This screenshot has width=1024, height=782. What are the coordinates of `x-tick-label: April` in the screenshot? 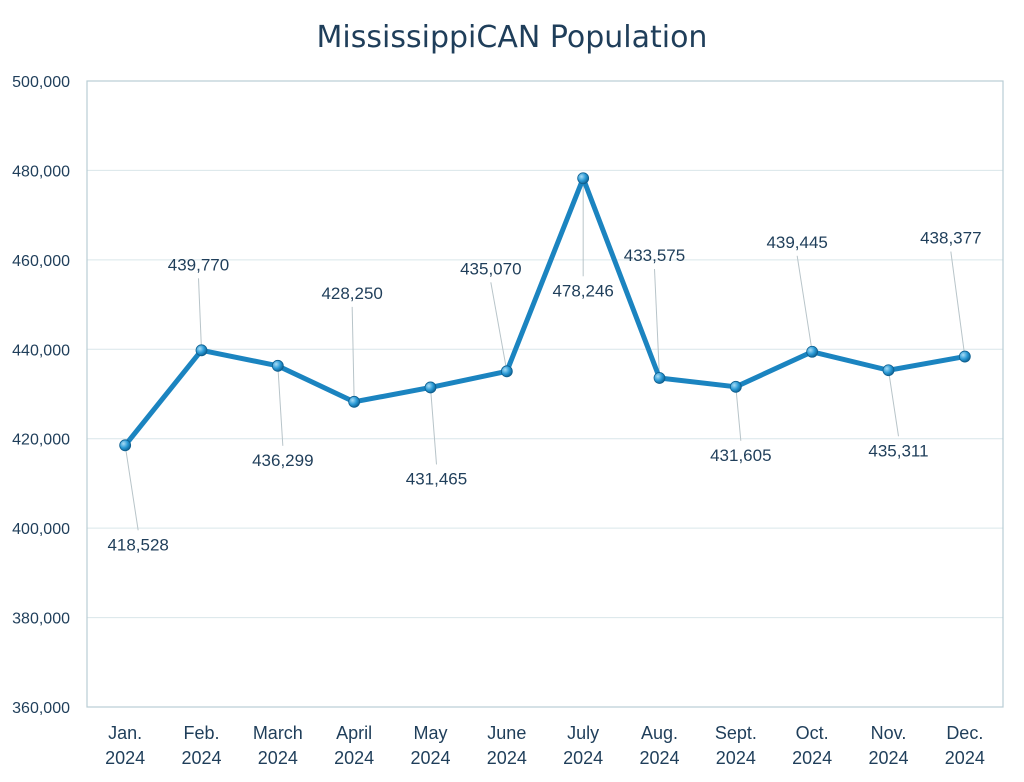 It's located at (354, 733).